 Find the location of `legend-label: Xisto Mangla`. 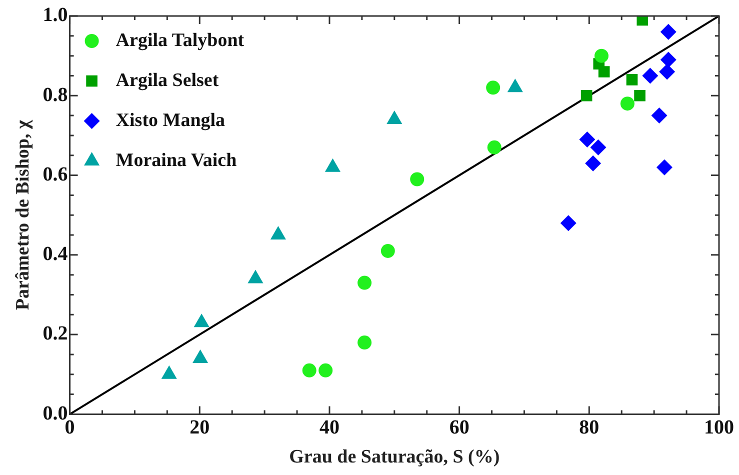

legend-label: Xisto Mangla is located at coordinates (171, 120).